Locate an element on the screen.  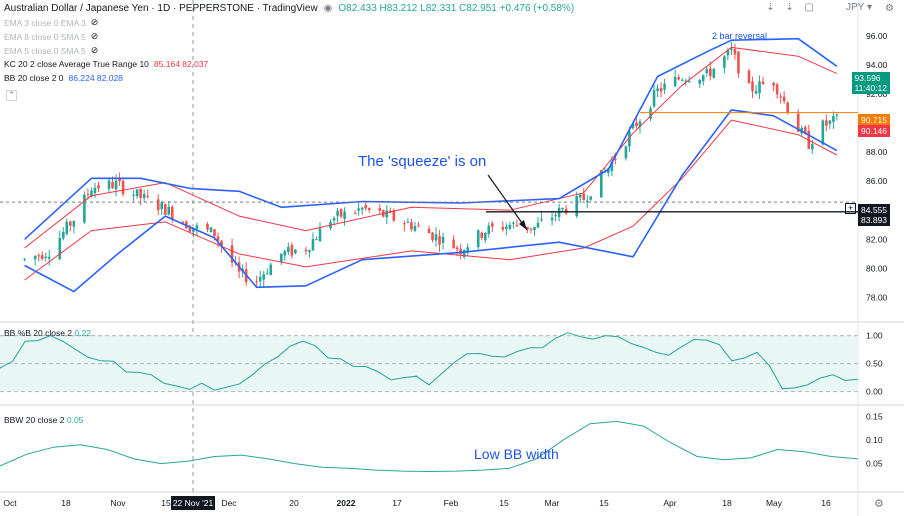
pctb-value: 0.22 is located at coordinates (82, 333).